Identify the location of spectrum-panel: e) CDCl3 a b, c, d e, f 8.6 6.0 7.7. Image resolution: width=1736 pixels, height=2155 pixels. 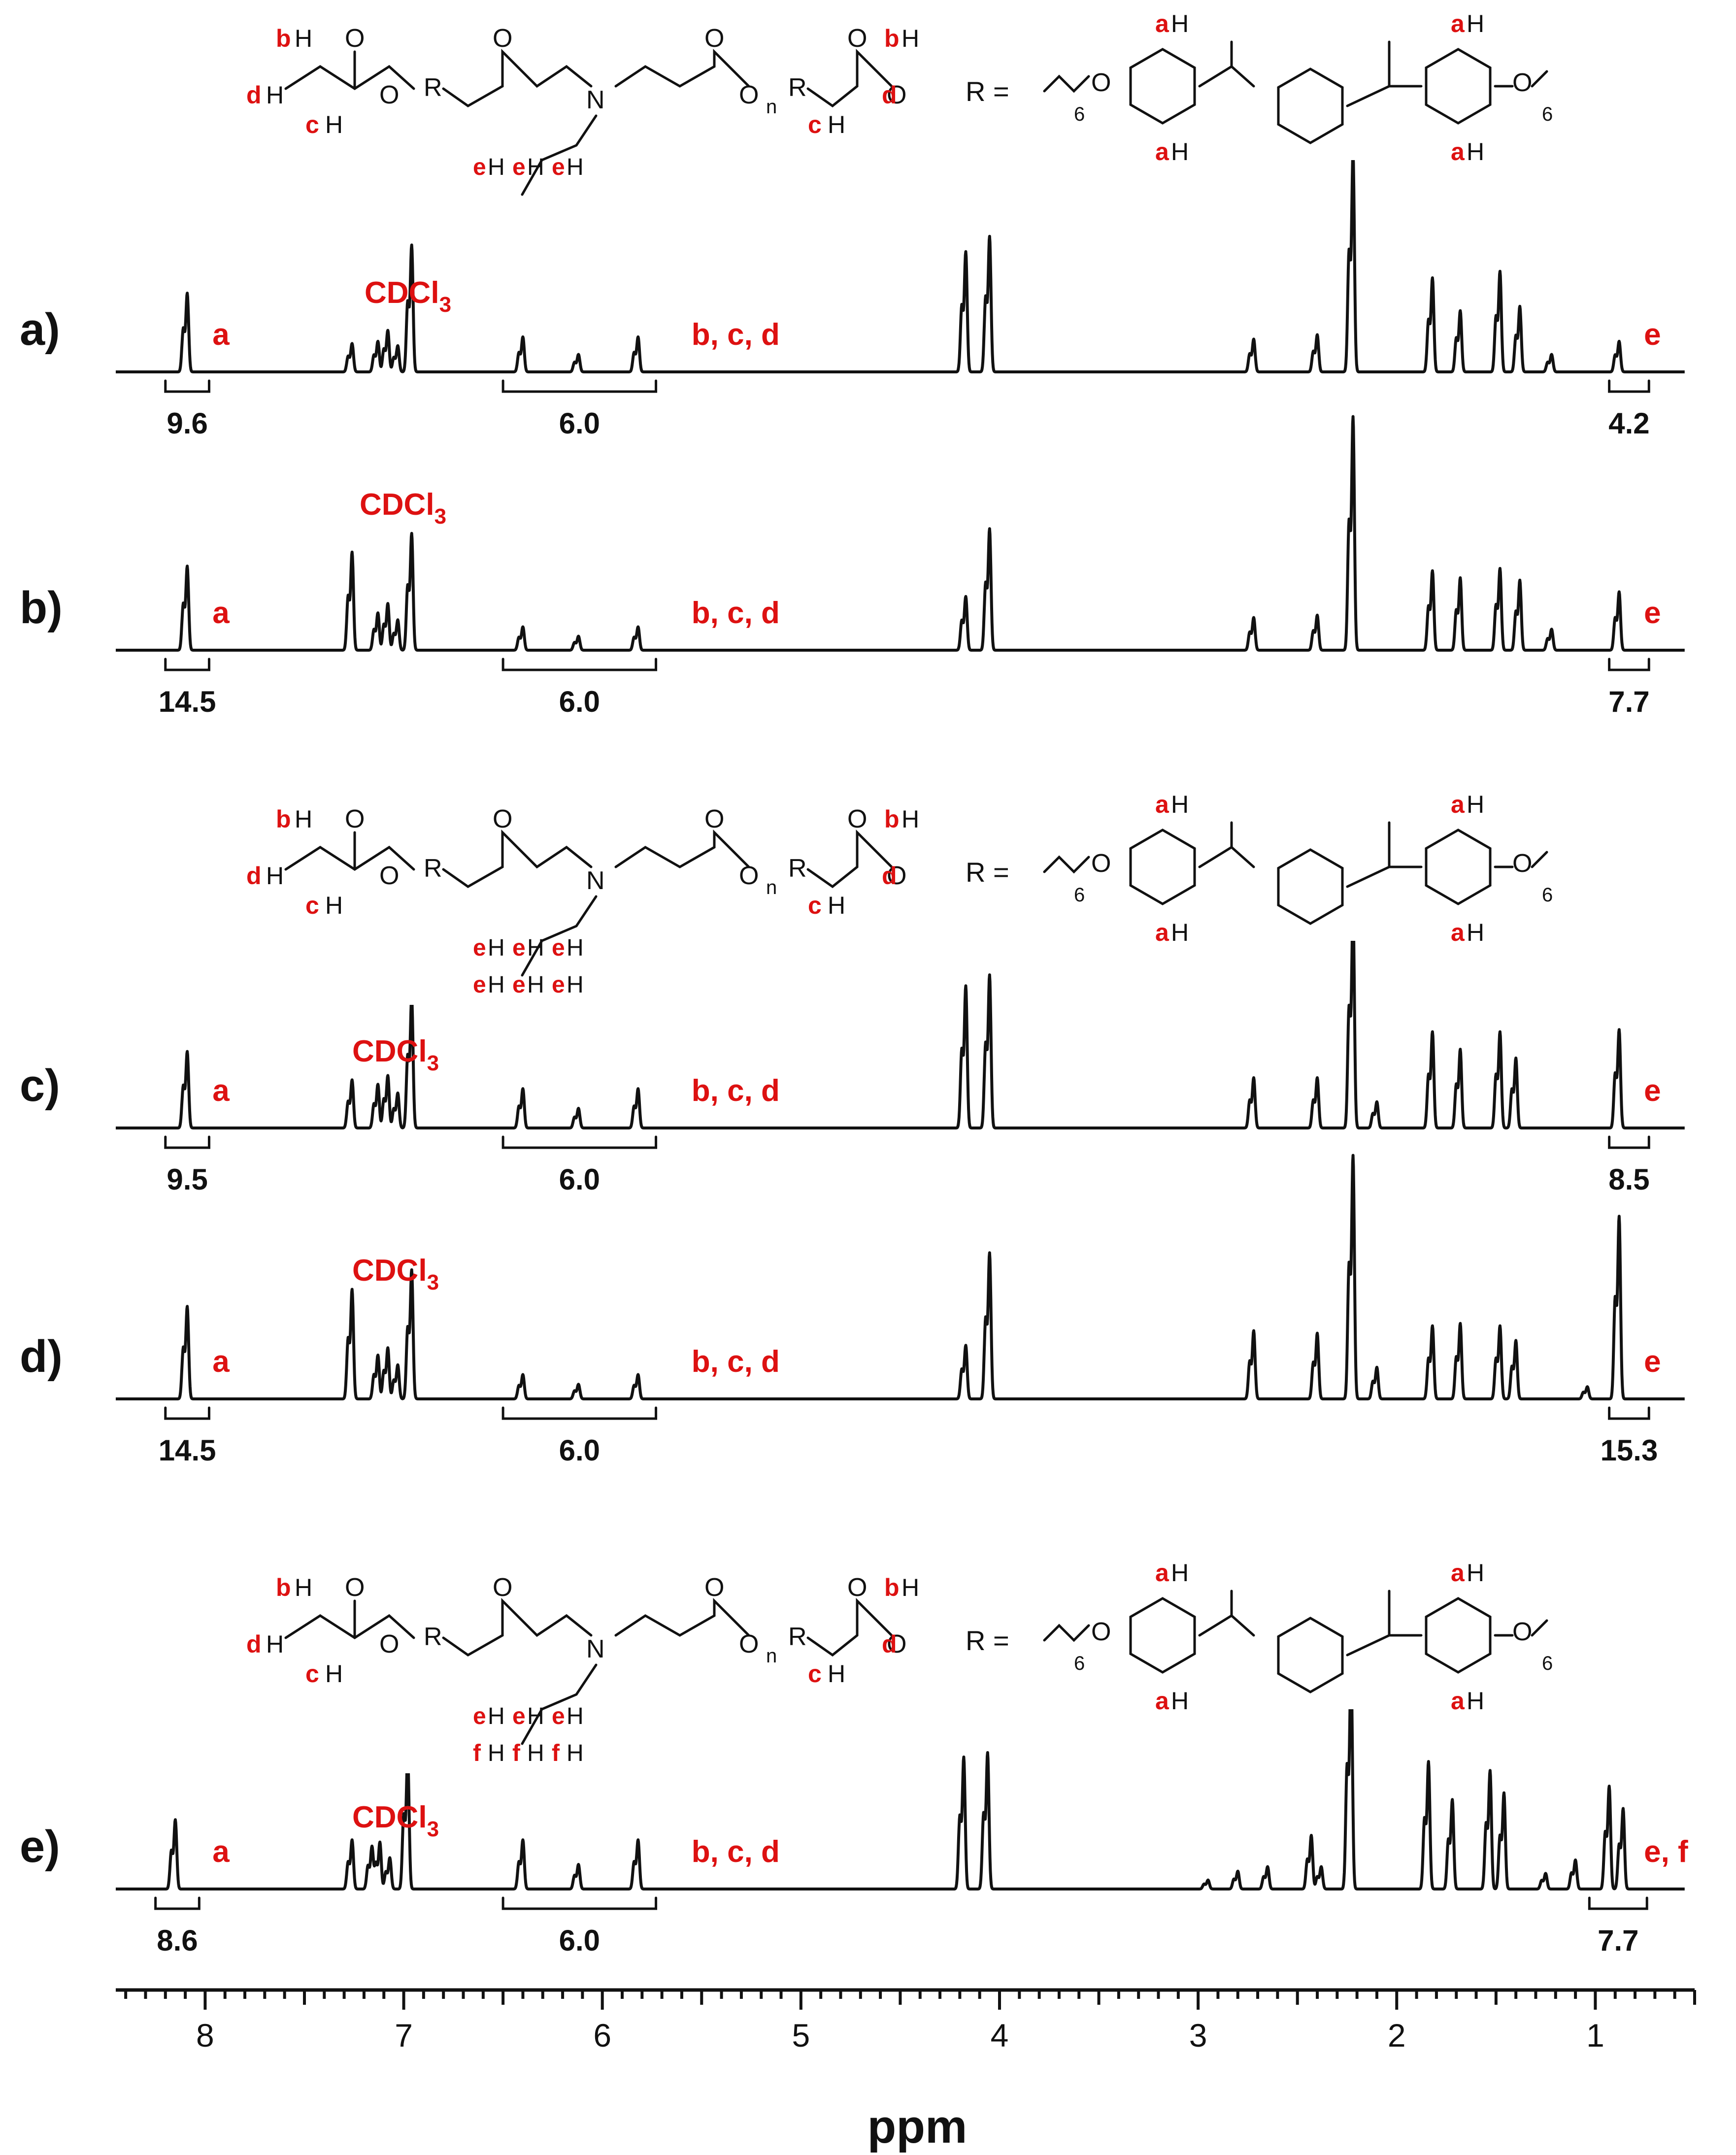
(854, 1810).